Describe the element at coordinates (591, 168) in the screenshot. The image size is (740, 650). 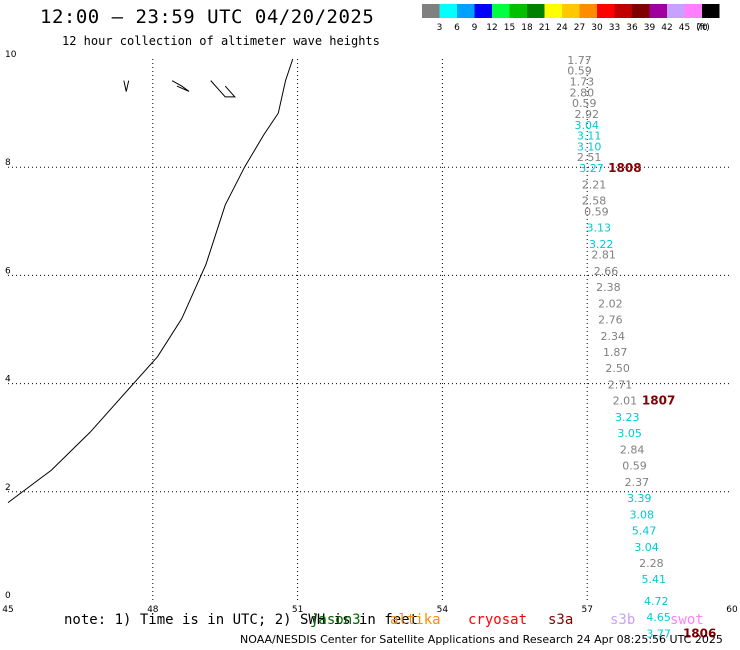
I see `wave-height-label: 3.27` at that location.